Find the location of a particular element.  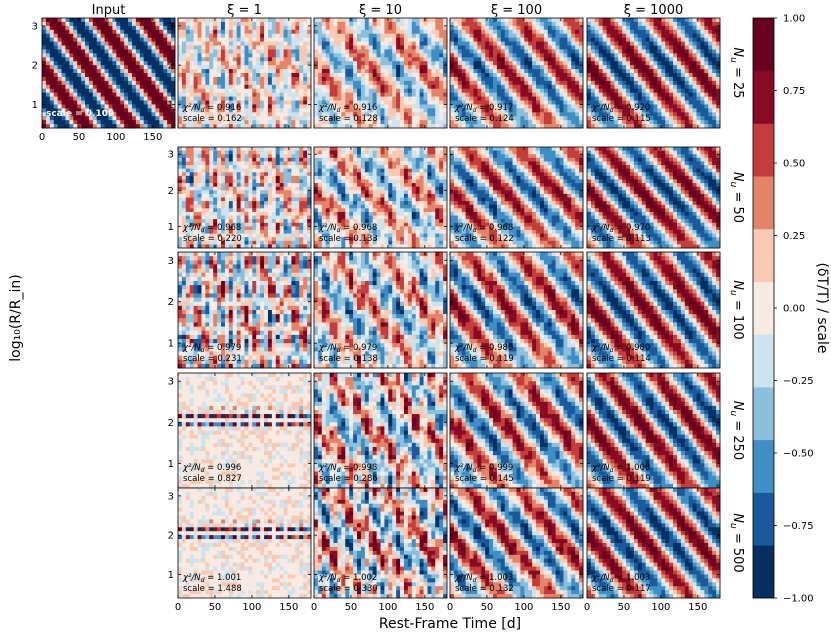

input-scale-label: scale = 0.100 is located at coordinates (80, 114).